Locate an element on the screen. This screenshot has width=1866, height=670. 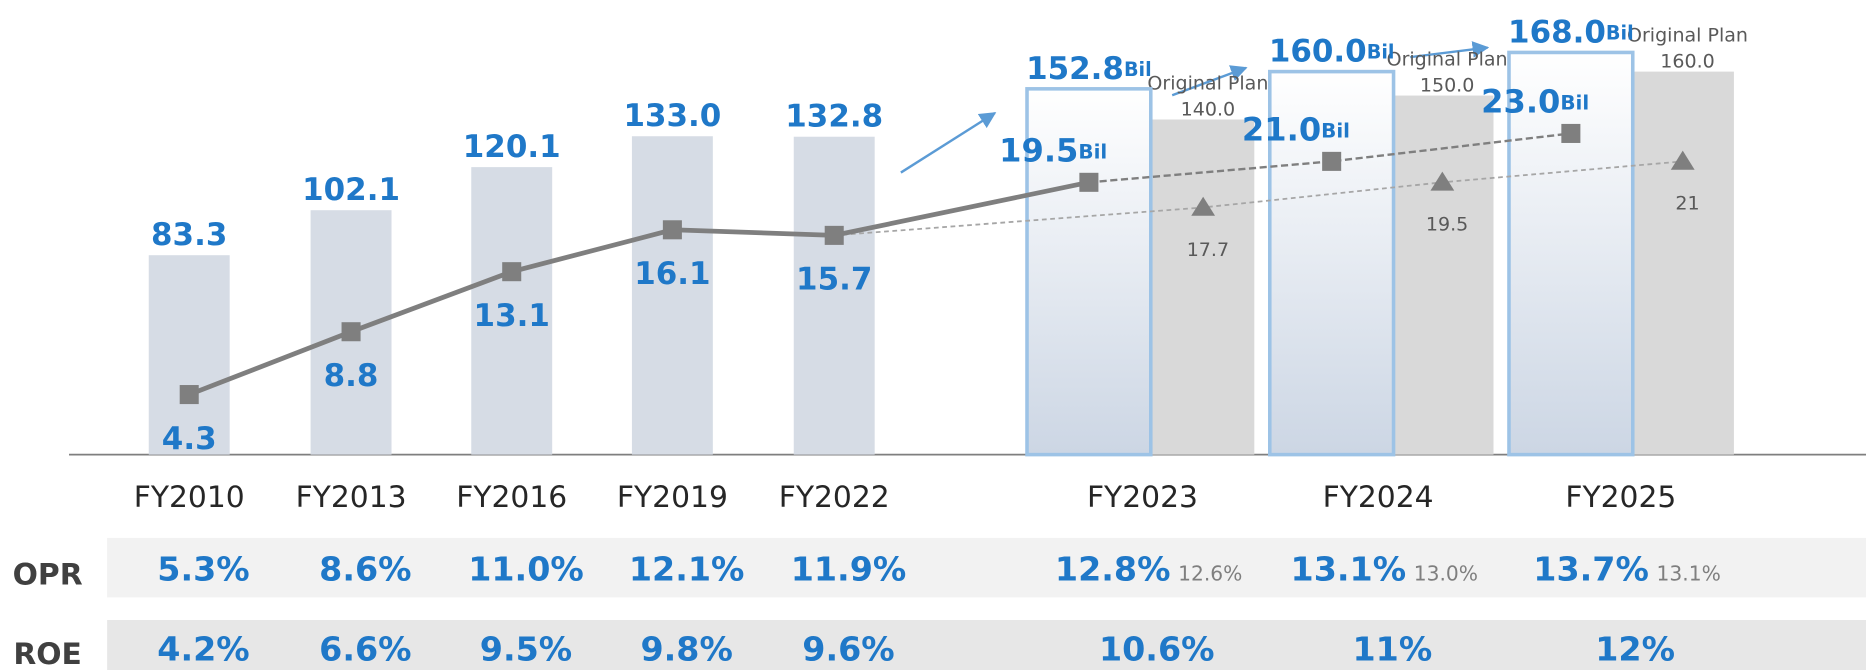
growth-arrows is located at coordinates (1195, 107).